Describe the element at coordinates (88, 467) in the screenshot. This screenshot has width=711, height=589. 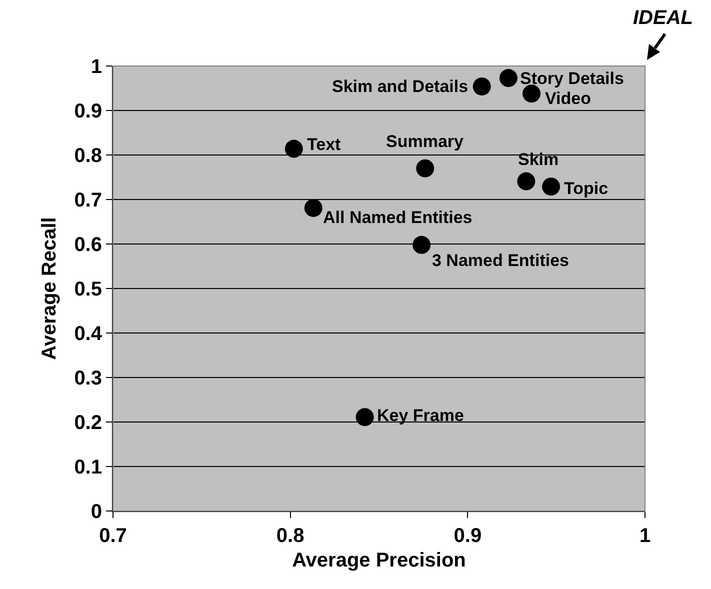
I see `y-tick-label: 0.1` at that location.